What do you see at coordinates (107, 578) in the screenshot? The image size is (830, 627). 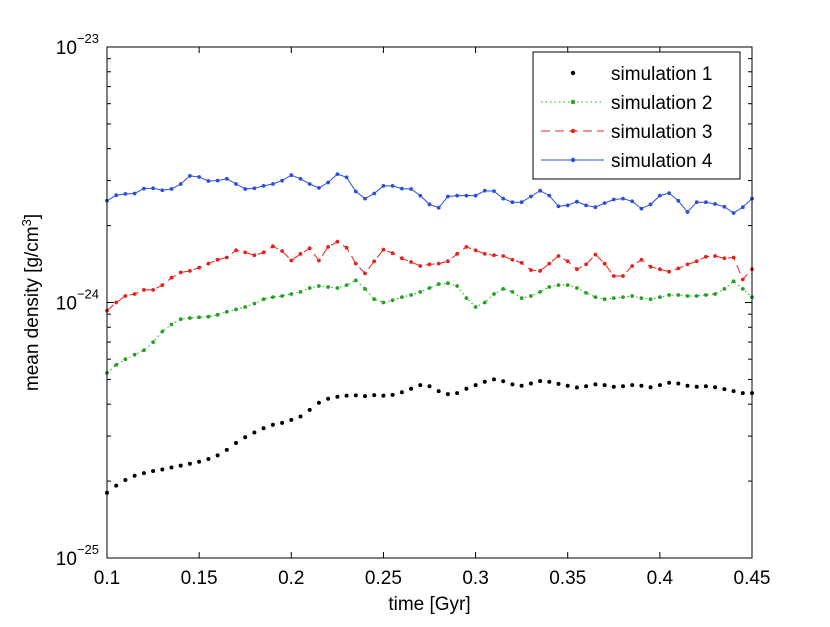 I see `x-tick-label: 0.1` at bounding box center [107, 578].